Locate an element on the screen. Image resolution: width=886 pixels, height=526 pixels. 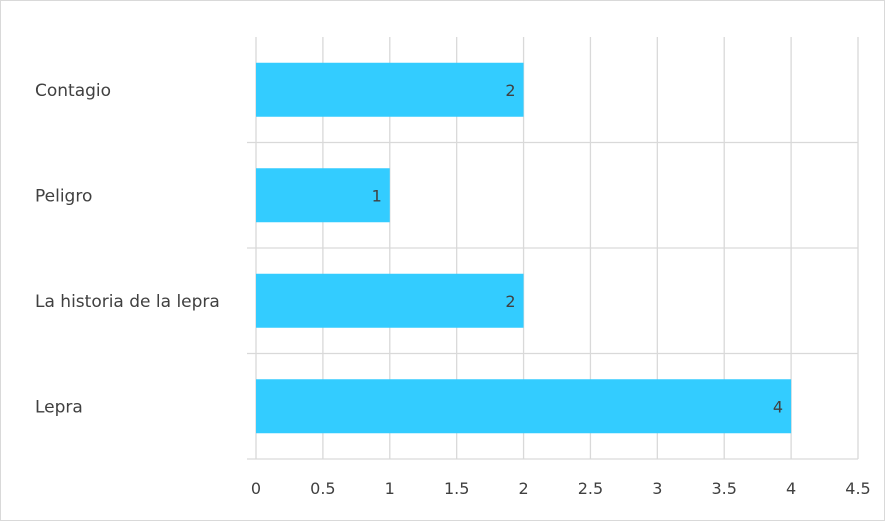
x-tick-label: 0.5 is located at coordinates (322, 488).